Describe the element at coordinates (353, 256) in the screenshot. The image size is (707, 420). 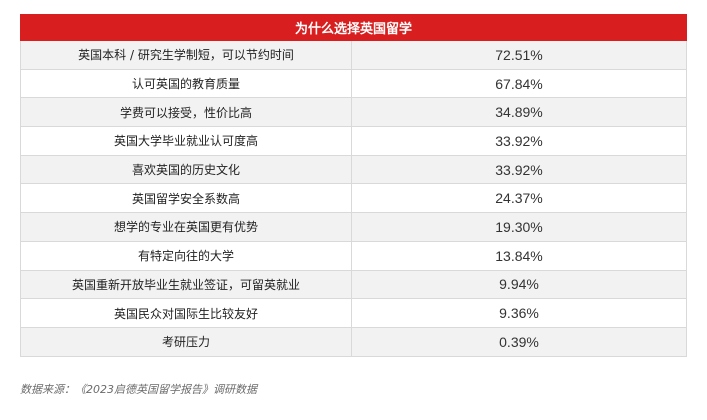
I see `table-row: 有特定向往的大学 13.84%` at that location.